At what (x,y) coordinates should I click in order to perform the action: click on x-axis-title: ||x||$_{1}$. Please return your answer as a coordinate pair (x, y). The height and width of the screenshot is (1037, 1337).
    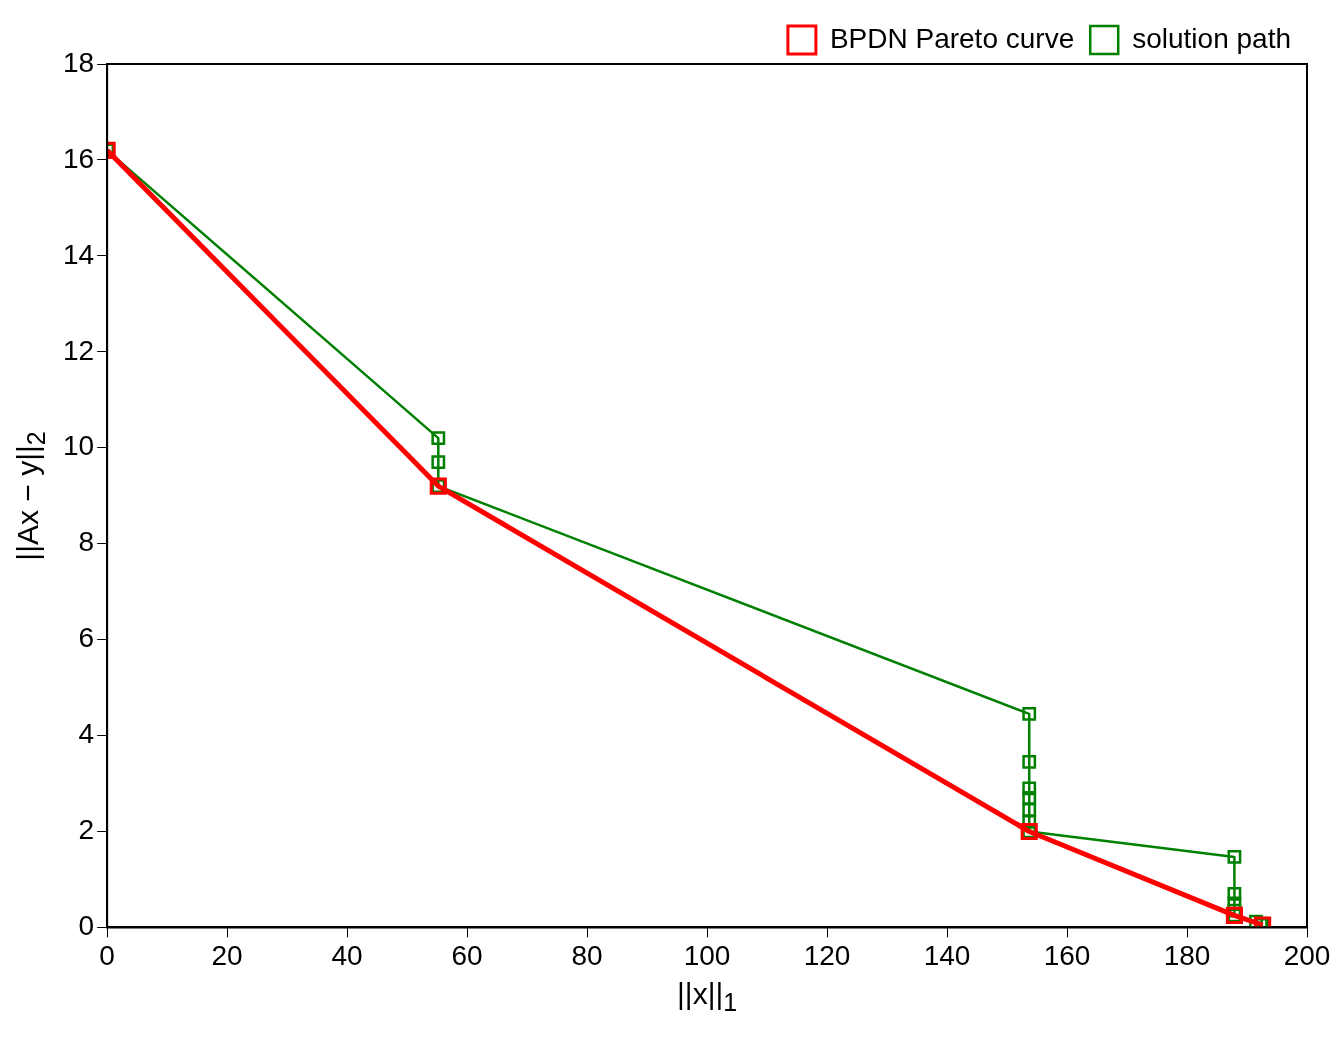
    Looking at the image, I should click on (707, 997).